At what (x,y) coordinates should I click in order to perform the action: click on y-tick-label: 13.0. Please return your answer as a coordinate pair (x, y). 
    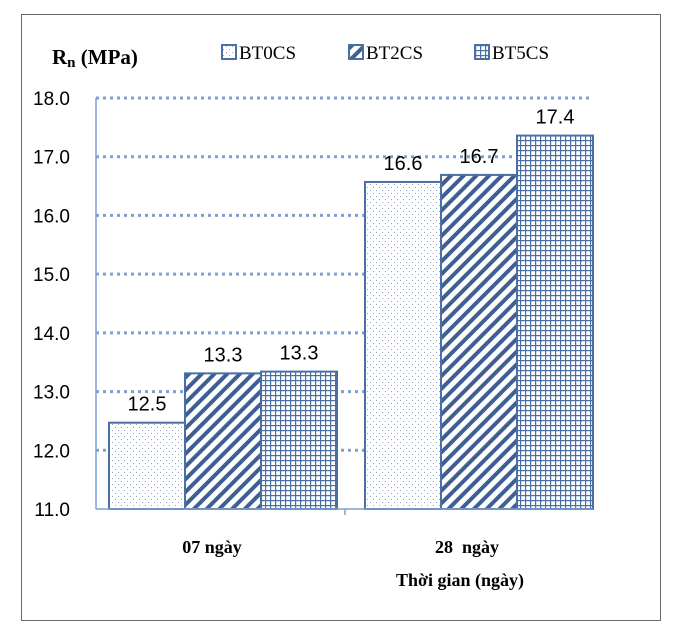
    Looking at the image, I should click on (51, 393).